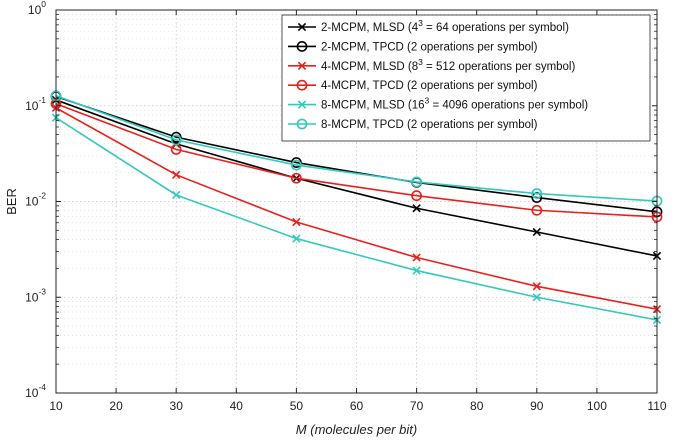 The image size is (689, 441). Describe the element at coordinates (116, 406) in the screenshot. I see `x-tick-label: 20` at that location.